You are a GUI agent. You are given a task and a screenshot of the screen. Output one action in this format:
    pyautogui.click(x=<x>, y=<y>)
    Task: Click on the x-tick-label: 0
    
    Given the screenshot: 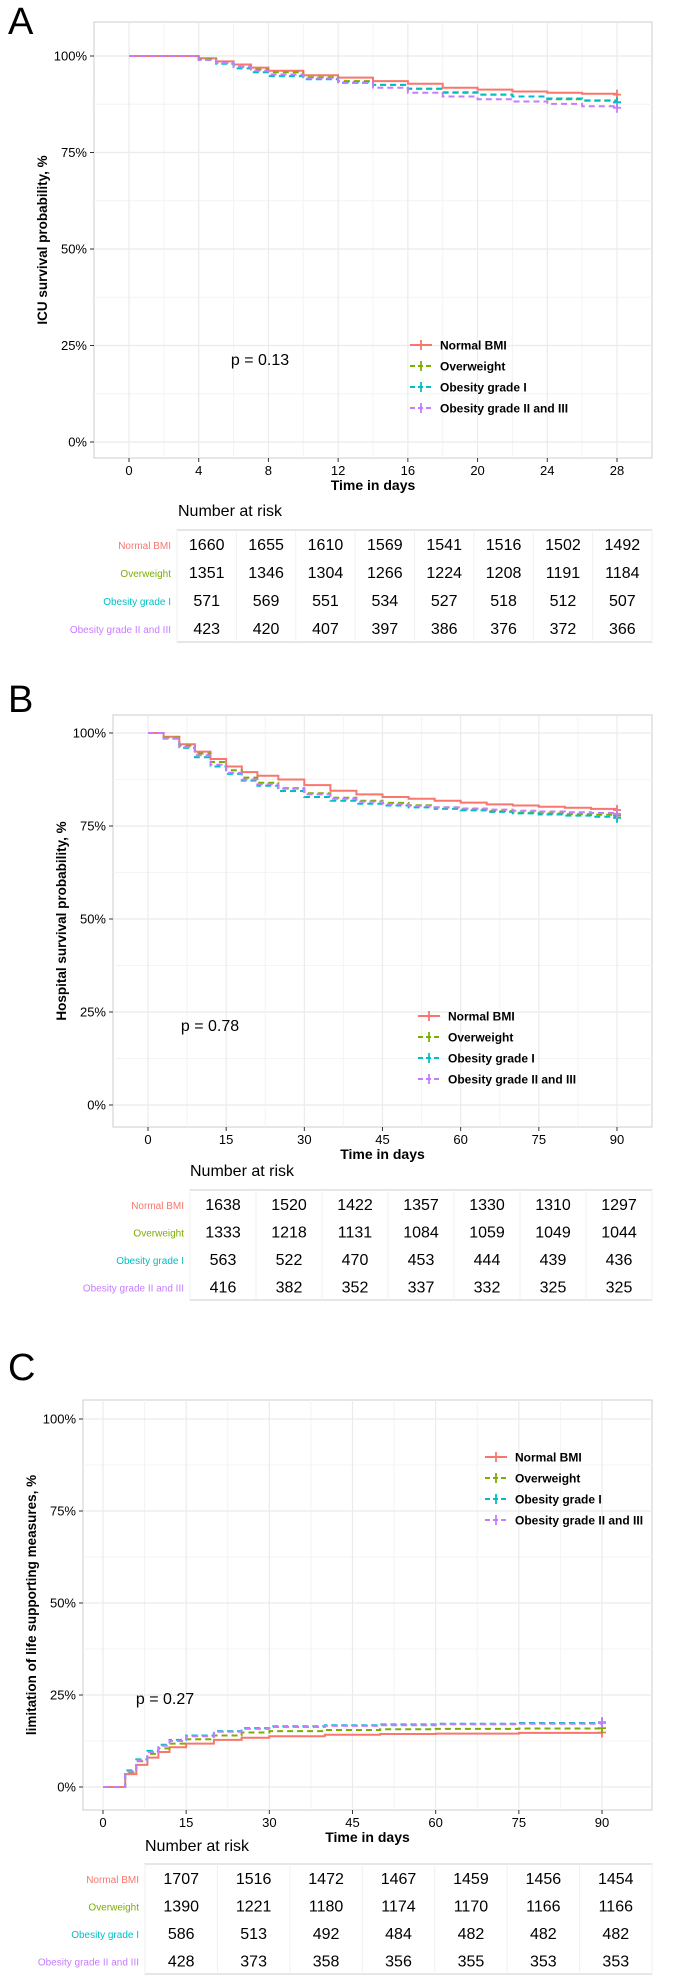 What is the action you would take?
    pyautogui.click(x=102, y=1822)
    